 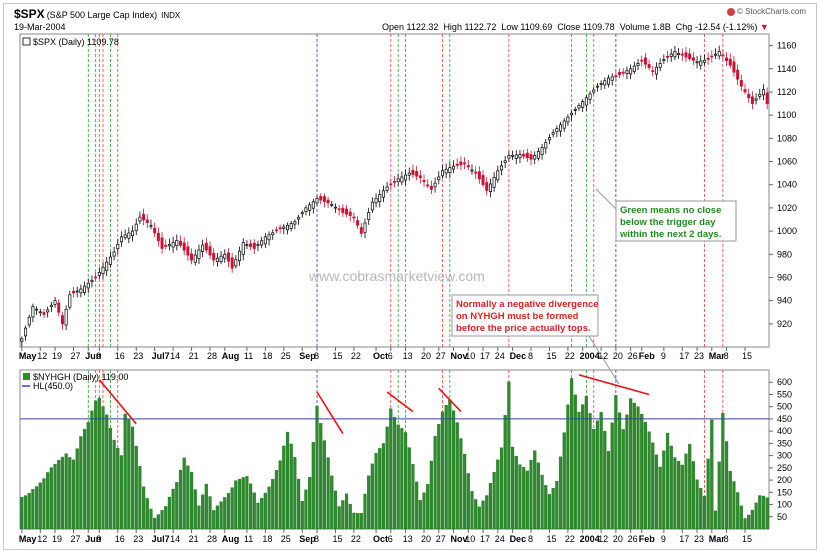 I want to click on price-legend-swatch, so click(x=26, y=41).